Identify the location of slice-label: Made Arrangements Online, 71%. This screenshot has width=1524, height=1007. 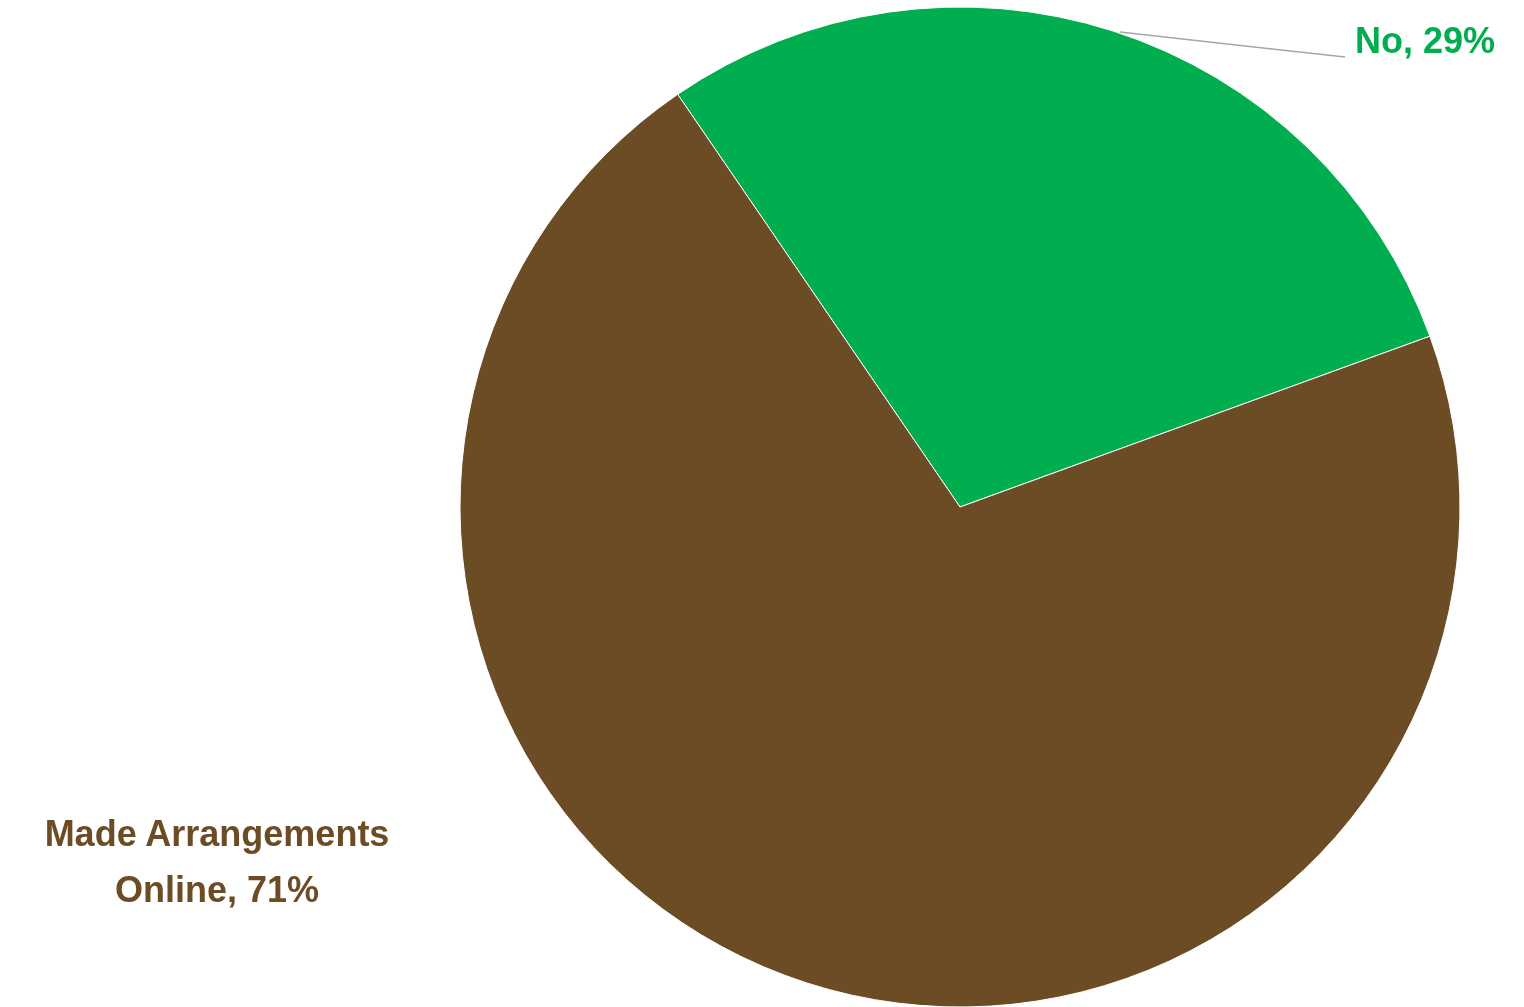
(217, 861).